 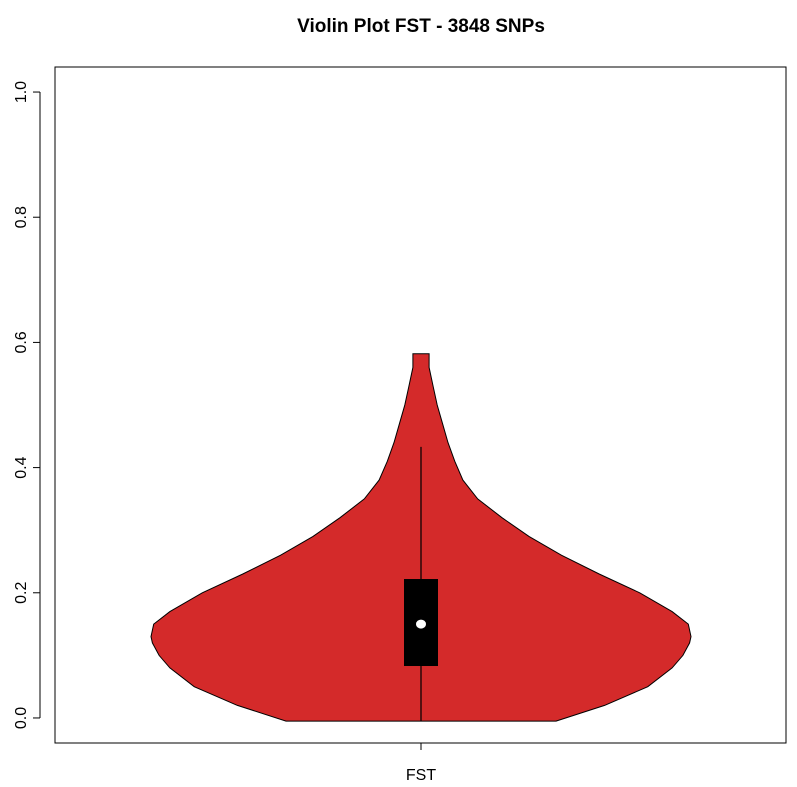 What do you see at coordinates (21, 718) in the screenshot?
I see `y-tick-label: 0.0` at bounding box center [21, 718].